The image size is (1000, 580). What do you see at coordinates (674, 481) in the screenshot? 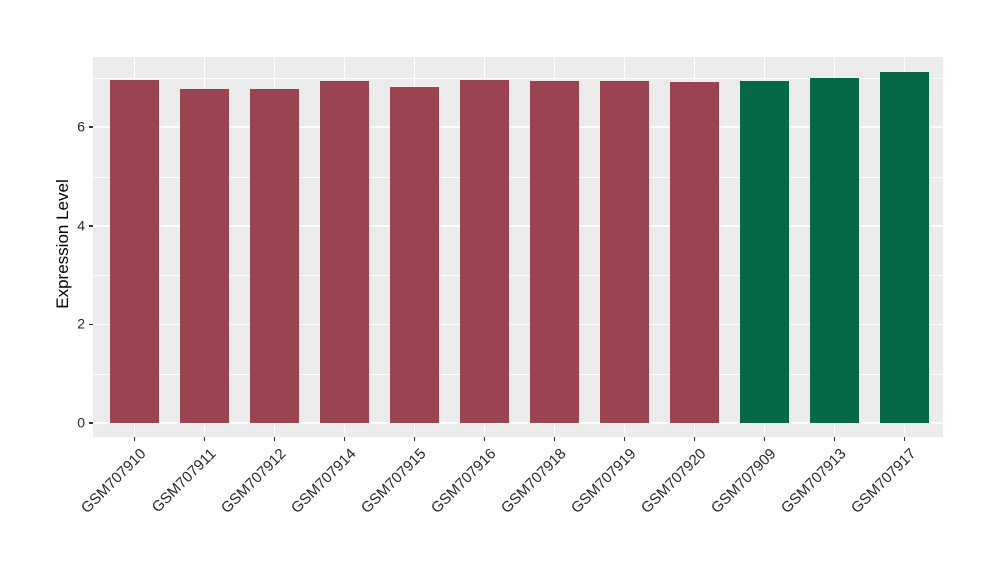
I see `x-tick-label: GSM707920` at bounding box center [674, 481].